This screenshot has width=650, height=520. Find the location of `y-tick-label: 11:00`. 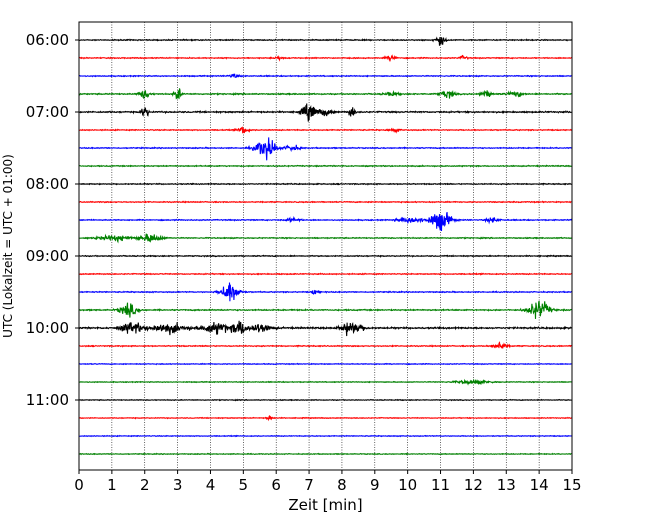

y-tick-label: 11:00 is located at coordinates (47, 400).